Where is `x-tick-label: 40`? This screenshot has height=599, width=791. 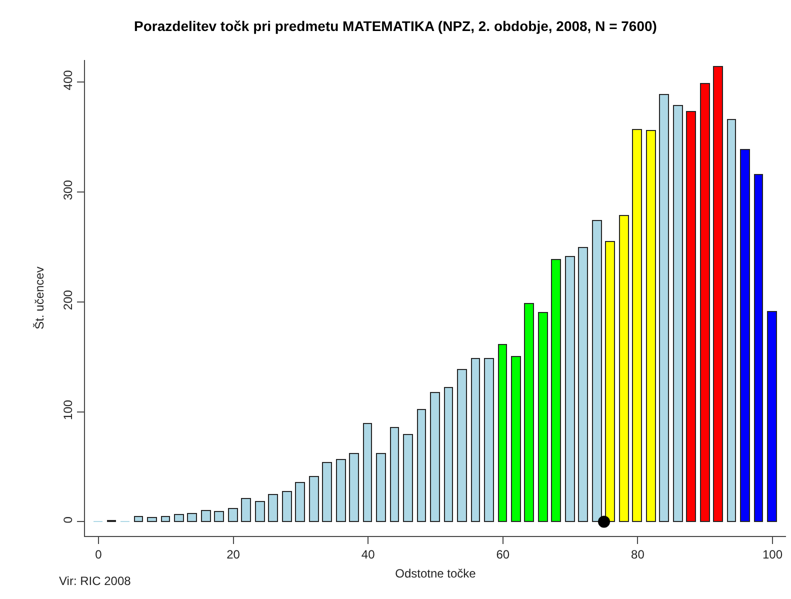
x-tick-label: 40 is located at coordinates (368, 554).